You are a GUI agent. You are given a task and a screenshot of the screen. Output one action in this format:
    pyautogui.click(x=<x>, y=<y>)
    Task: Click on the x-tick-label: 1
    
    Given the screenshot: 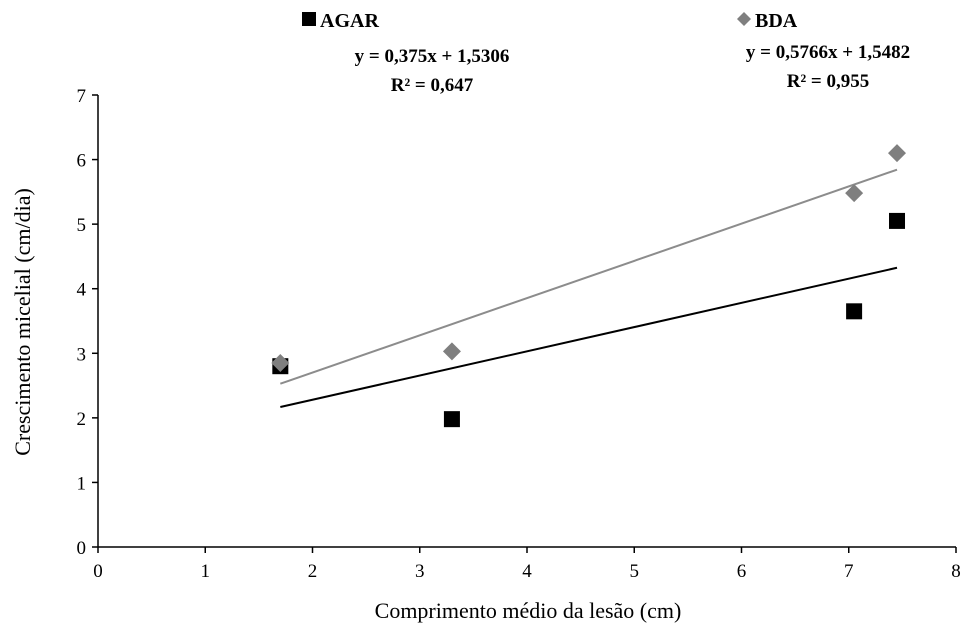 What is the action you would take?
    pyautogui.click(x=206, y=571)
    